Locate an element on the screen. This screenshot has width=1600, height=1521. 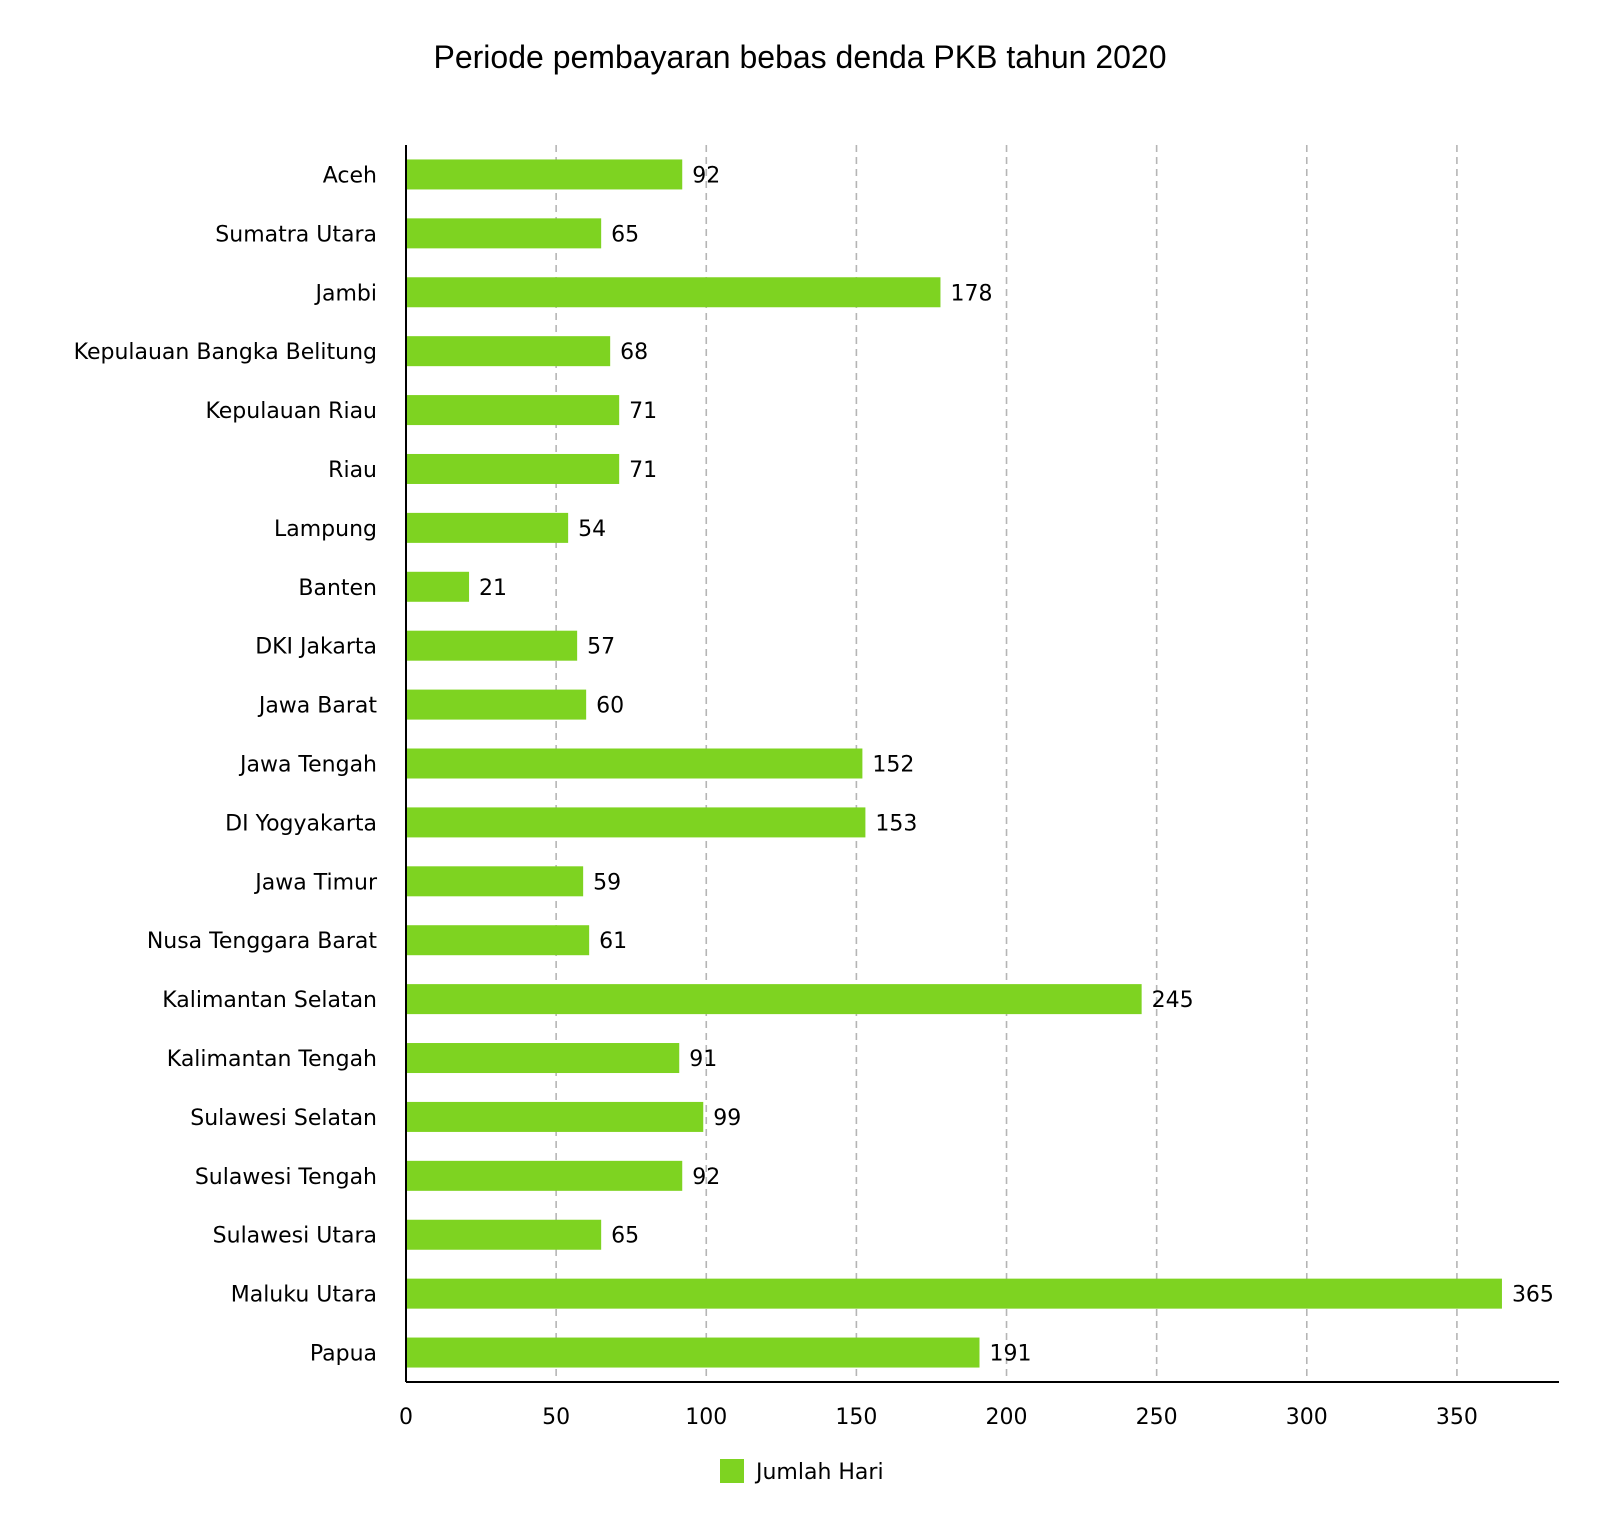
category-label: Maluku Utara is located at coordinates (304, 1295).